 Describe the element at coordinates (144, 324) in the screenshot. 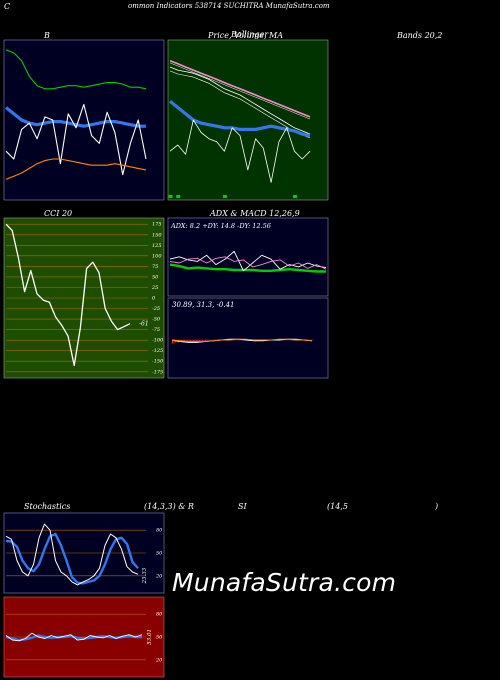

I see `cci-last-label: -61` at that location.